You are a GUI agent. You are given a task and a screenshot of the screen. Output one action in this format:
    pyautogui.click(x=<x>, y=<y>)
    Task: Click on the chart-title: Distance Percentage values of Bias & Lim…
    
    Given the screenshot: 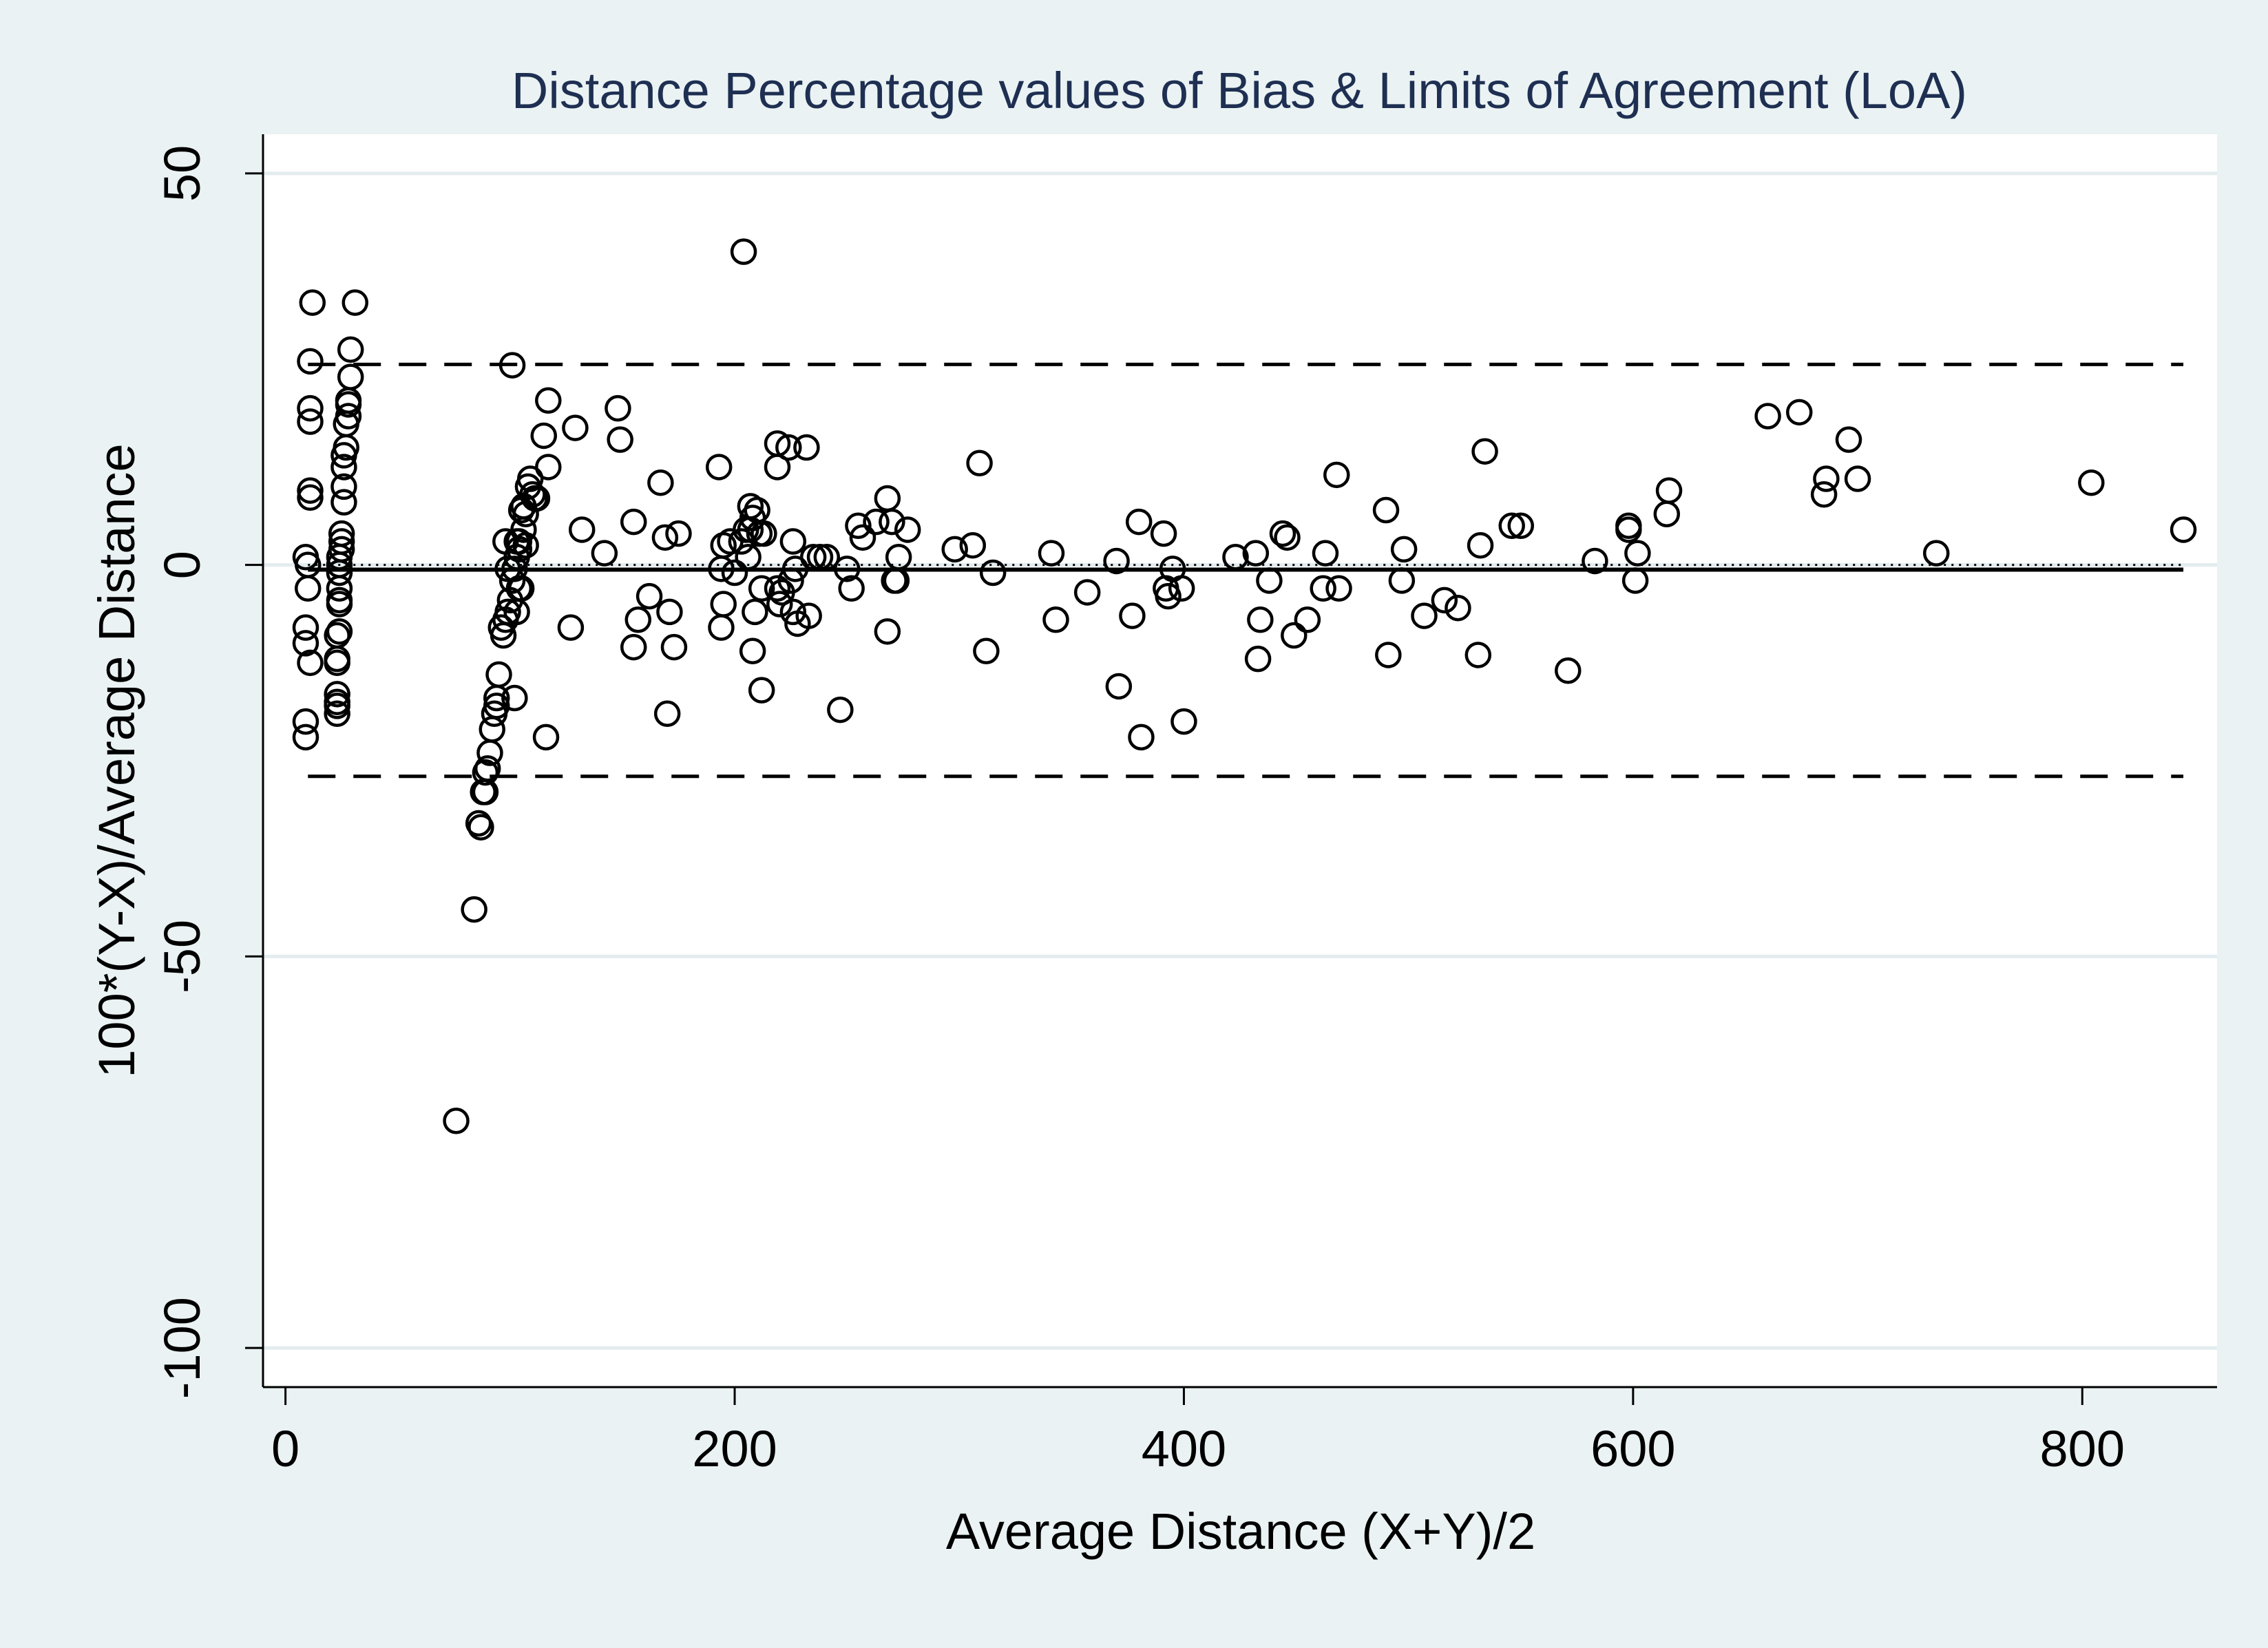 What is the action you would take?
    pyautogui.click(x=1239, y=90)
    